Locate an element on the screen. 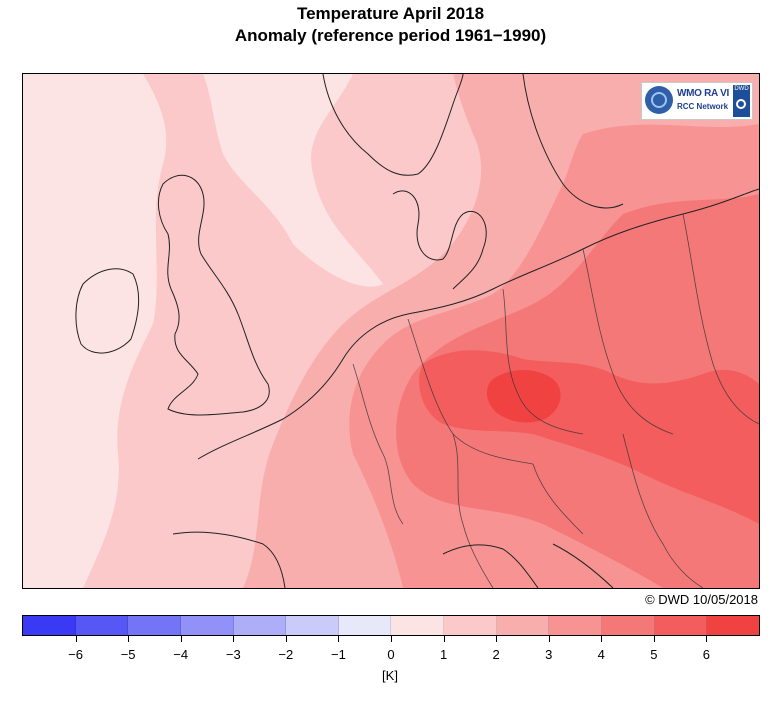 The height and width of the screenshot is (706, 781). logo-line2: RCC Network is located at coordinates (703, 106).